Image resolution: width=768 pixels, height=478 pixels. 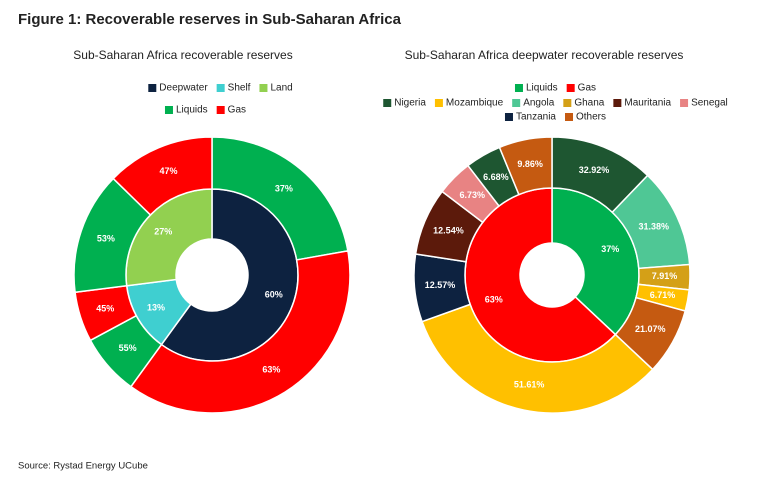 I want to click on legend-label: Mauritania, so click(x=647, y=103).